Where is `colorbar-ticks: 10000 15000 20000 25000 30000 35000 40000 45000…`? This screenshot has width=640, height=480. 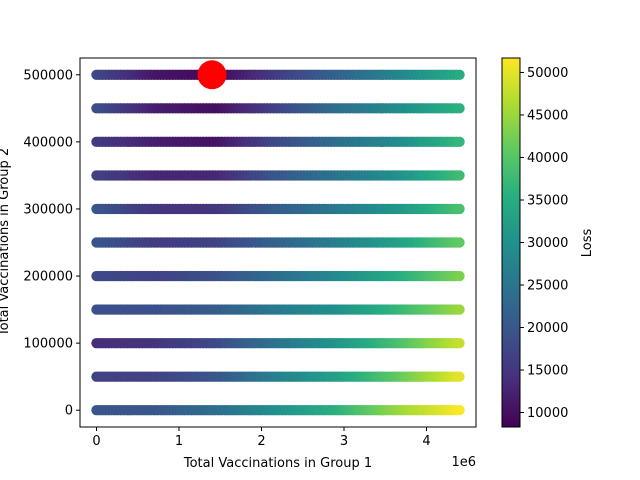
colorbar-ticks: 10000 15000 20000 25000 30000 35000 40000 45000… is located at coordinates (544, 243).